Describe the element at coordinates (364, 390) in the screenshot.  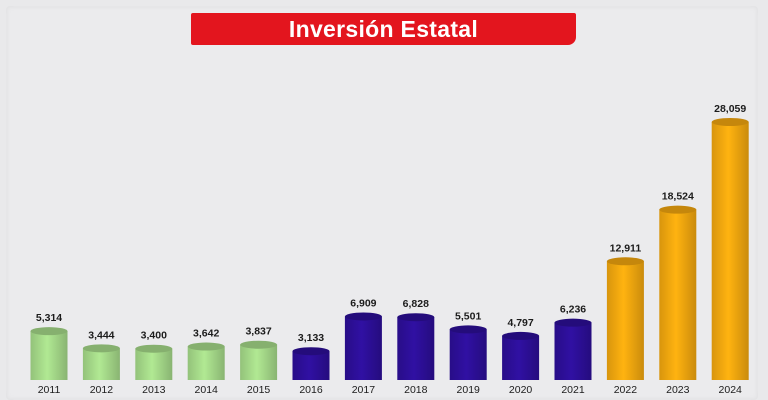
I see `category-label: 2017` at that location.